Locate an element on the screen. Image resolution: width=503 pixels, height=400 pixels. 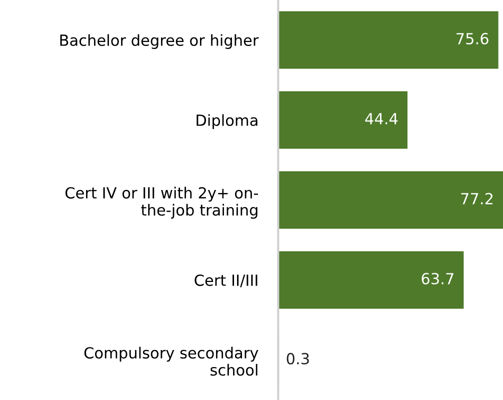
y-tick-label: Bachelor degree or higher is located at coordinates (159, 41).